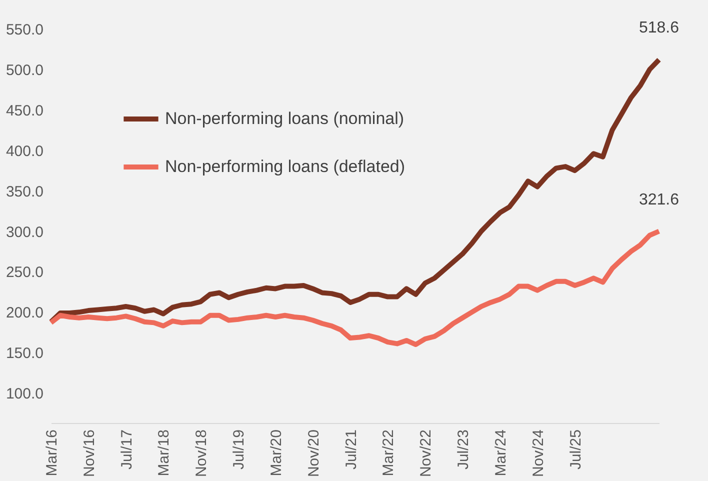 This screenshot has height=481, width=708. I want to click on y-tick-label: 350.0, so click(25, 191).